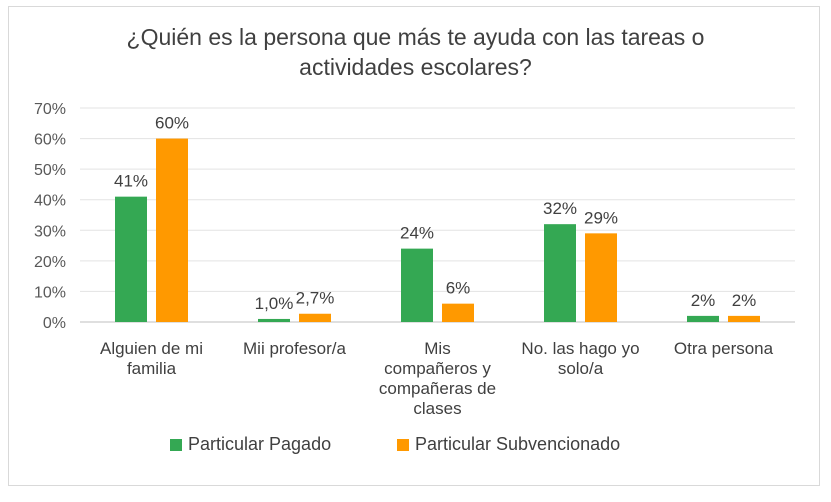  What do you see at coordinates (517, 444) in the screenshot?
I see `legend-label: Particular Subvencionado` at bounding box center [517, 444].